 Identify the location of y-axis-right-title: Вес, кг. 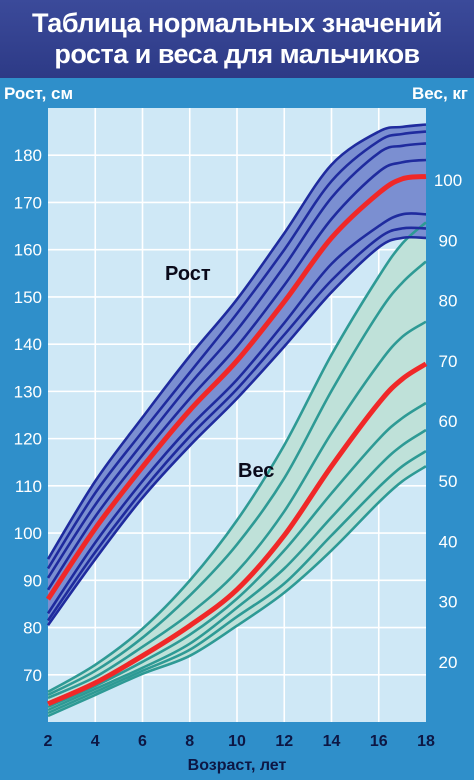
(440, 93).